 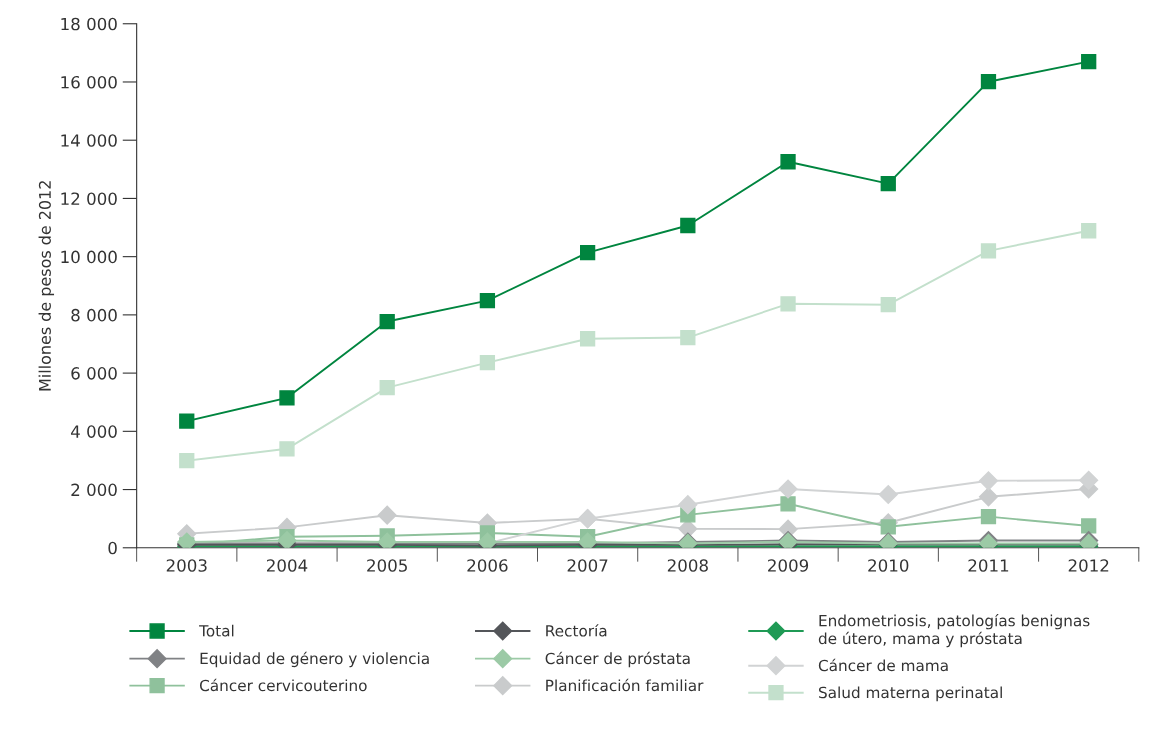 What do you see at coordinates (94, 373) in the screenshot?
I see `y-tick-label: 6 000` at bounding box center [94, 373].